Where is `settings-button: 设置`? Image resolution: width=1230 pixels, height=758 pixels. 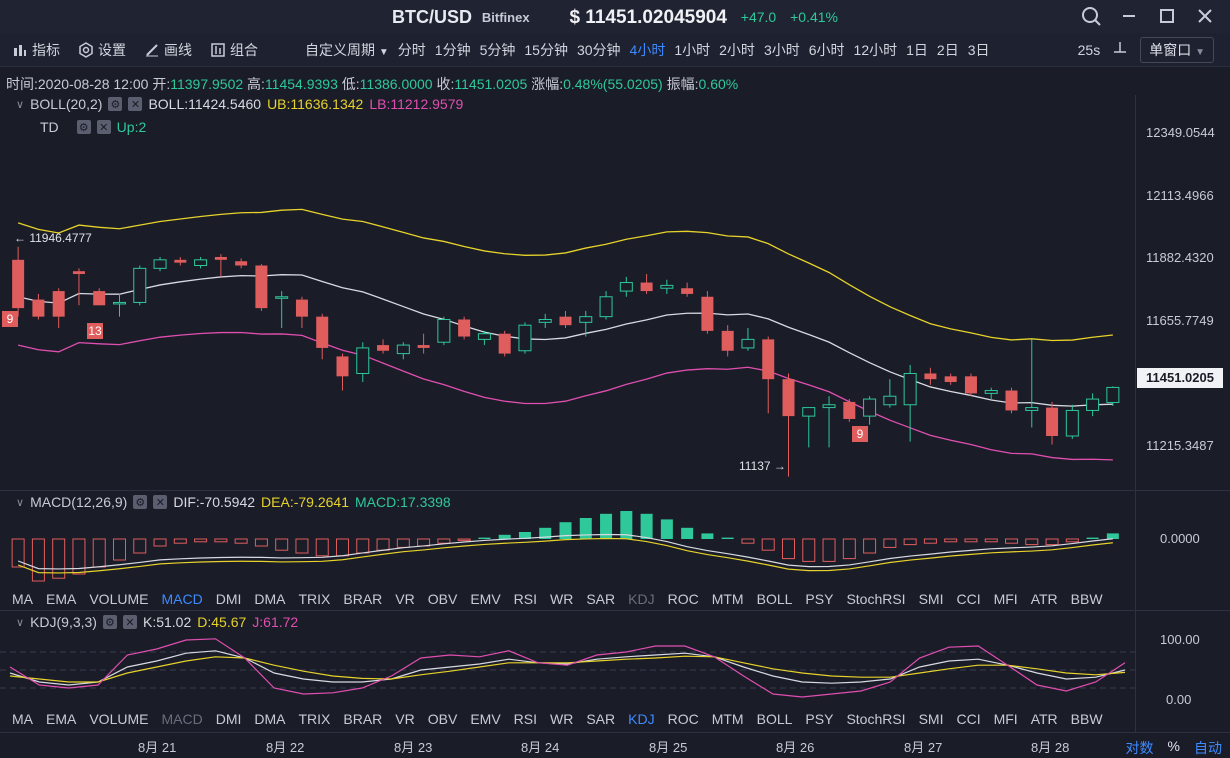
settings-button: 设置 is located at coordinates (102, 50).